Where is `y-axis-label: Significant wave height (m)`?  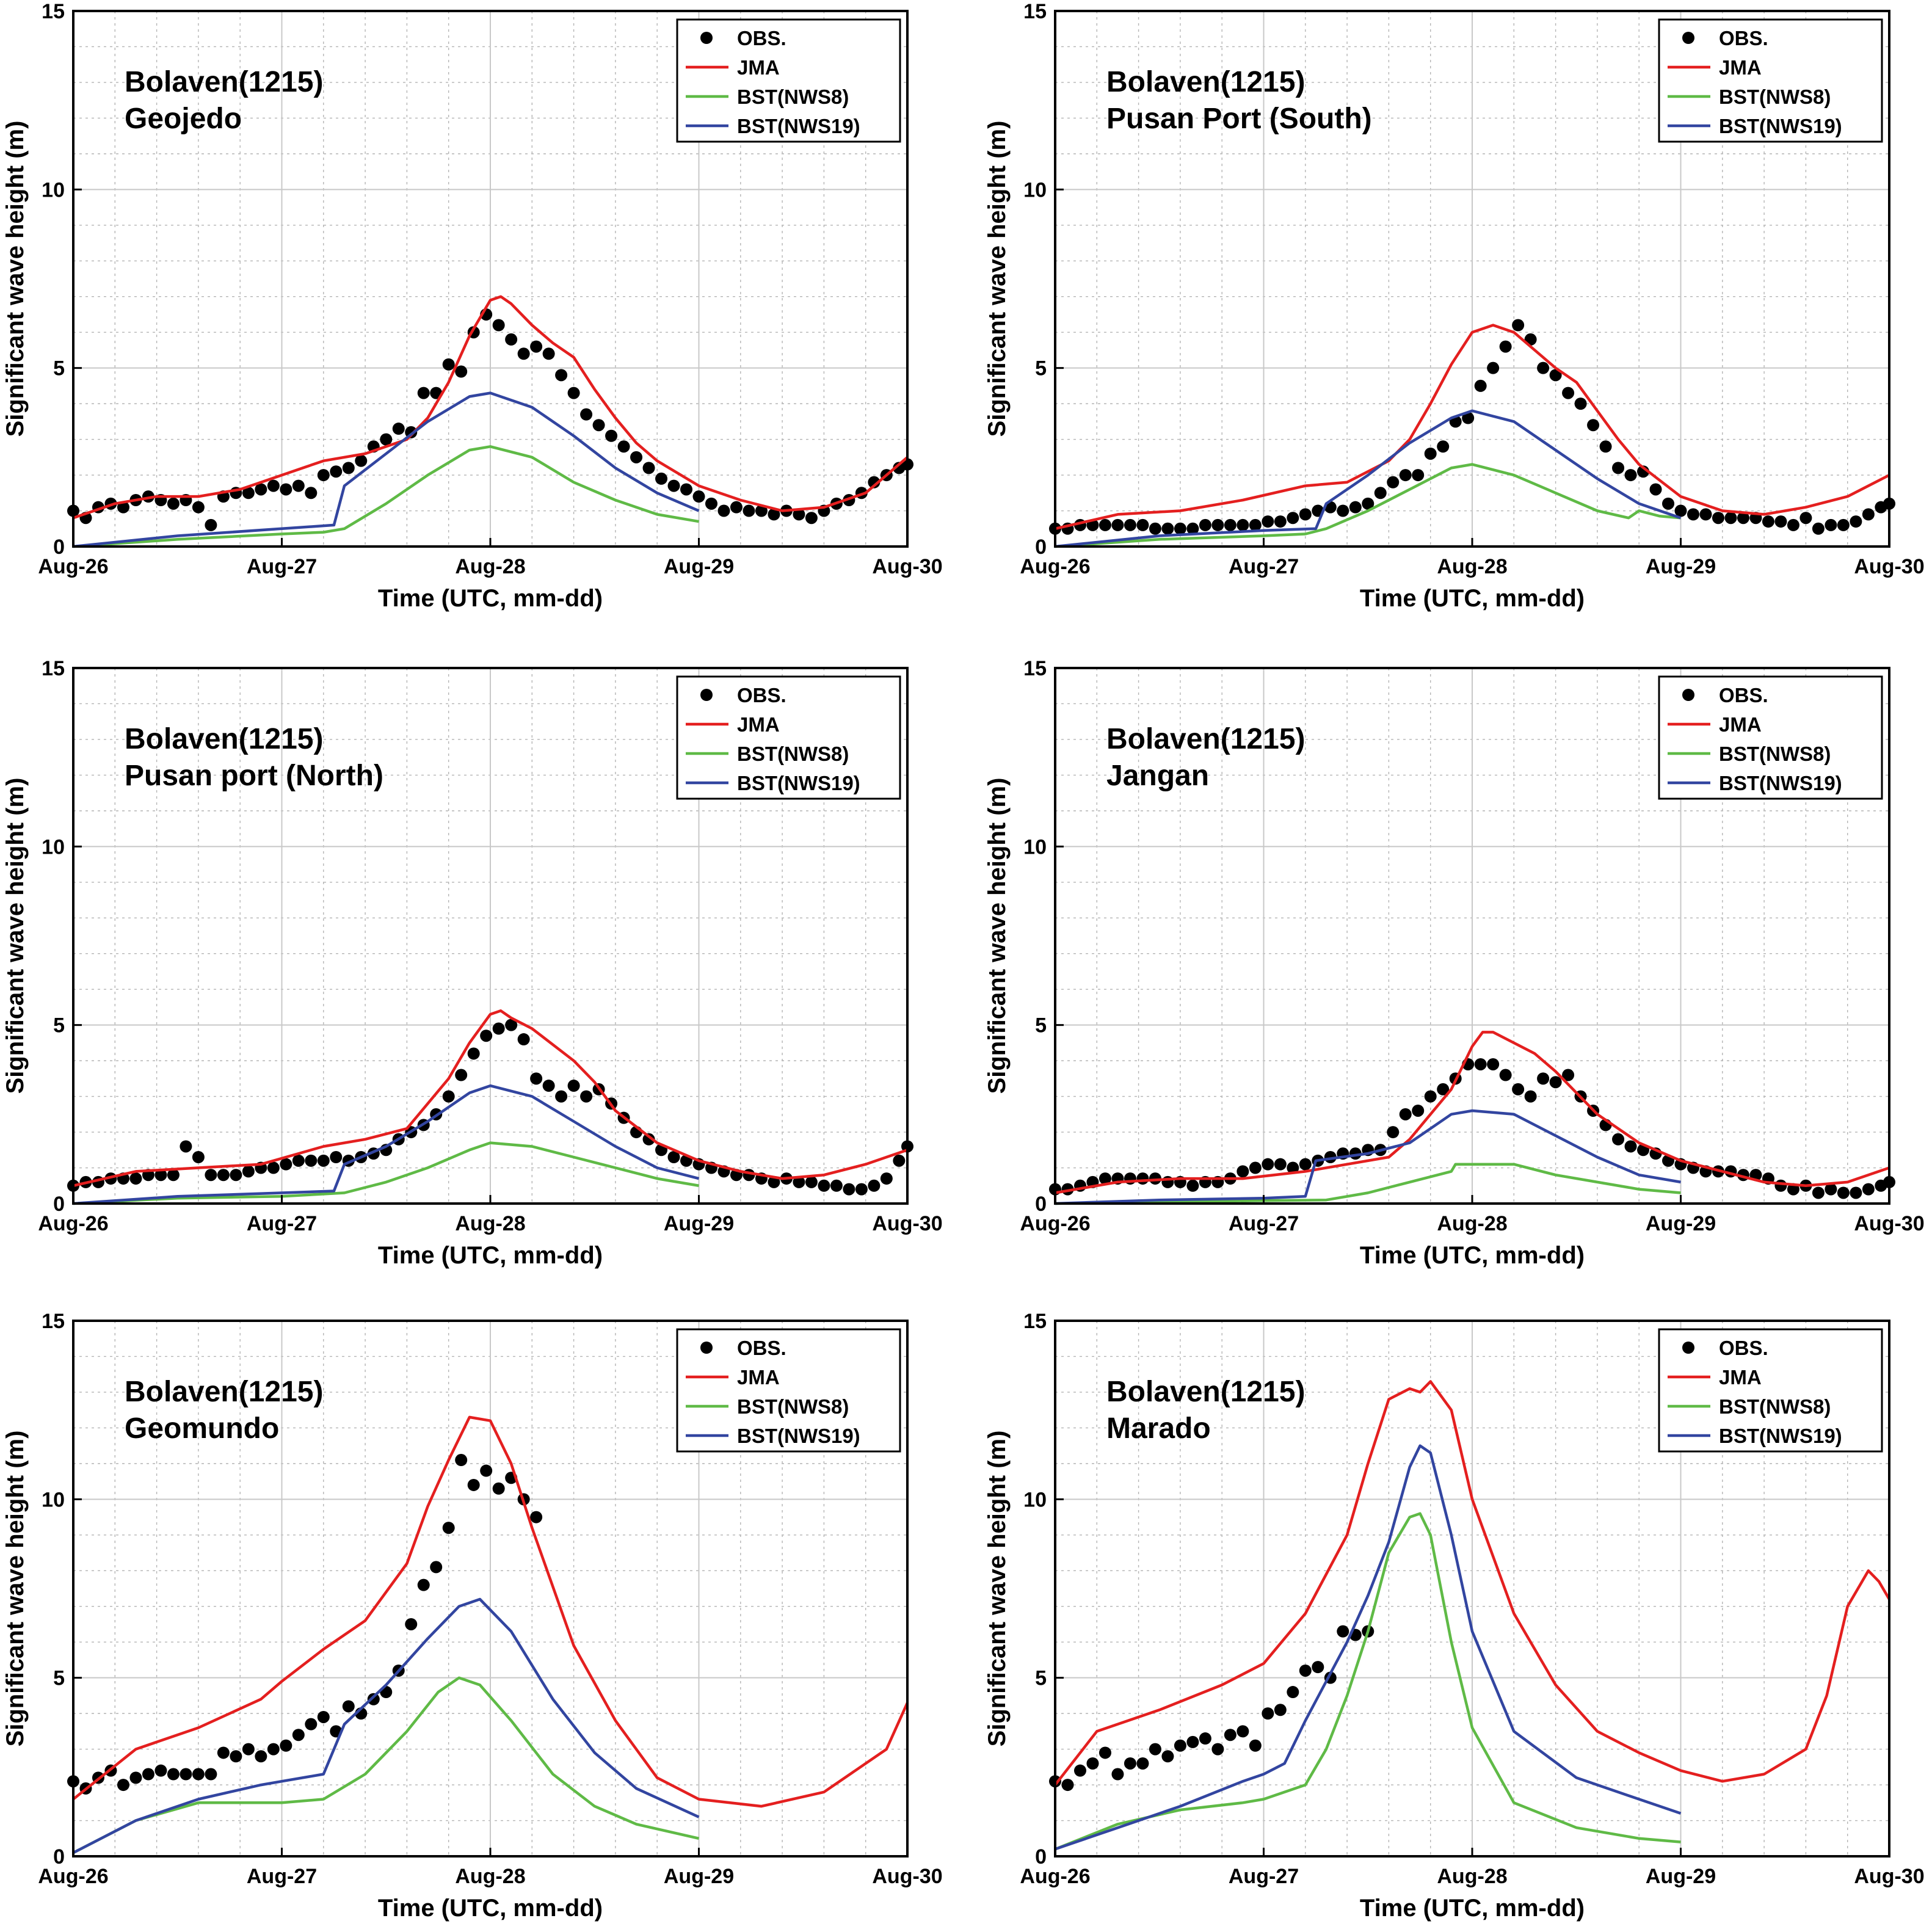
y-axis-label: Significant wave height (m) is located at coordinates (15, 279).